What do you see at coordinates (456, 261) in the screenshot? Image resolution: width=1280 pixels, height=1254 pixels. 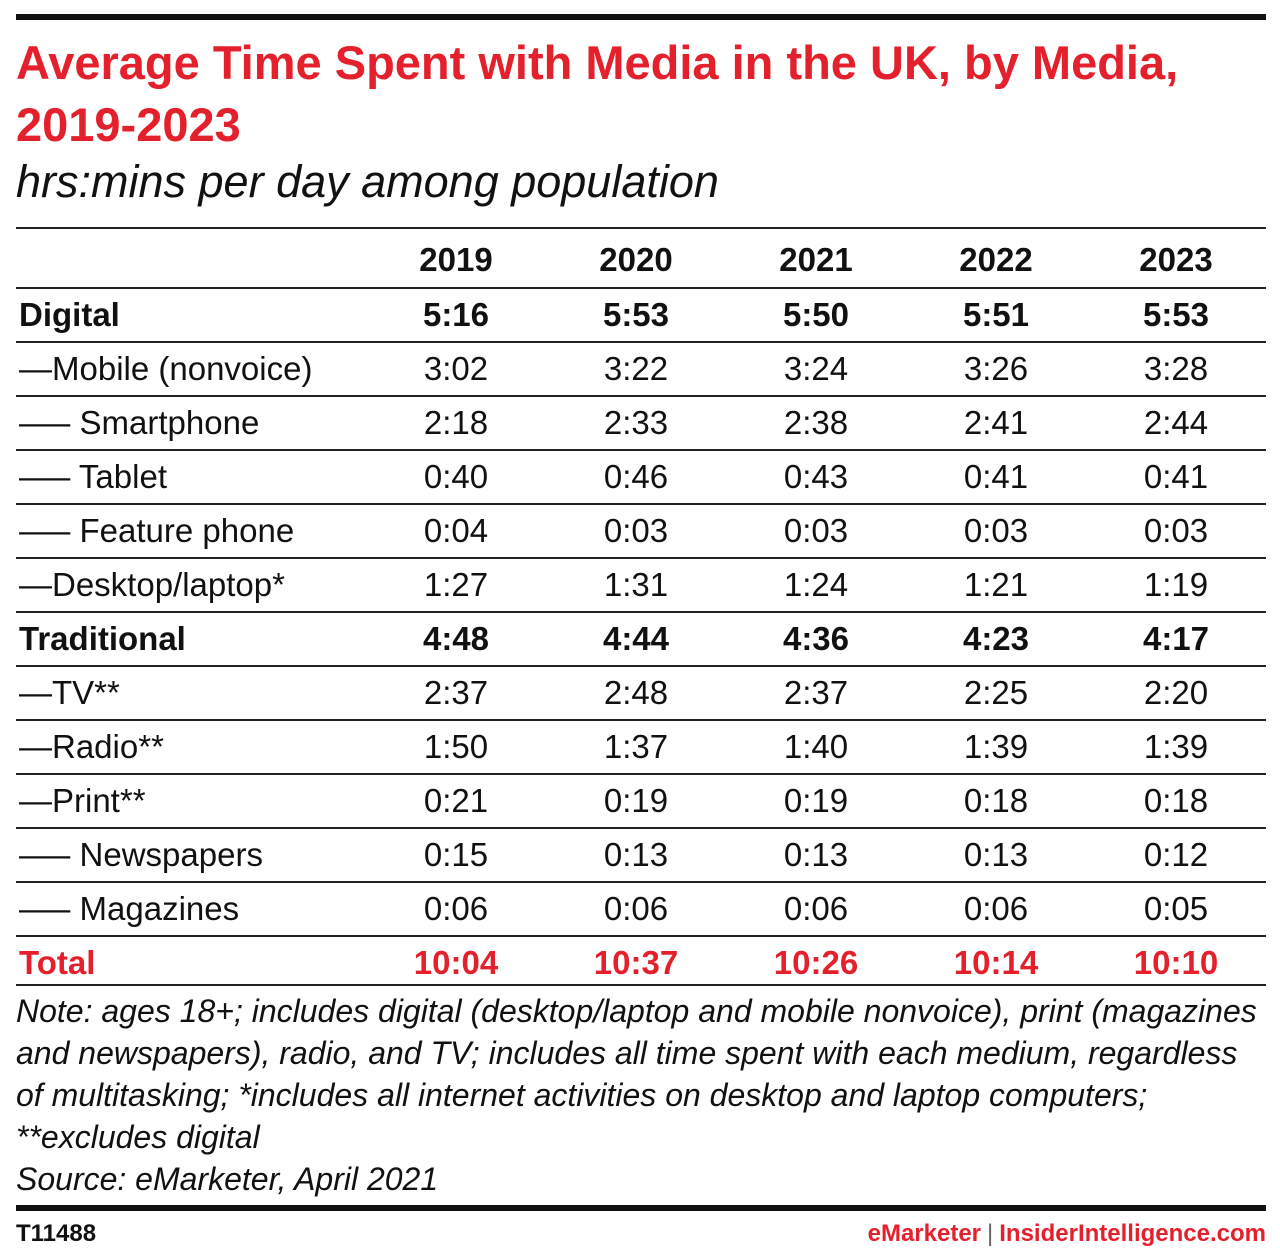 I see `year-header-2019: 2019` at bounding box center [456, 261].